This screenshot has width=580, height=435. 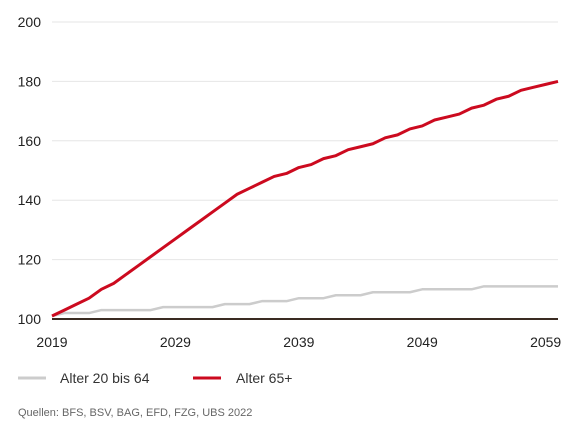 I want to click on x-tick-label: 2039, so click(x=298, y=342).